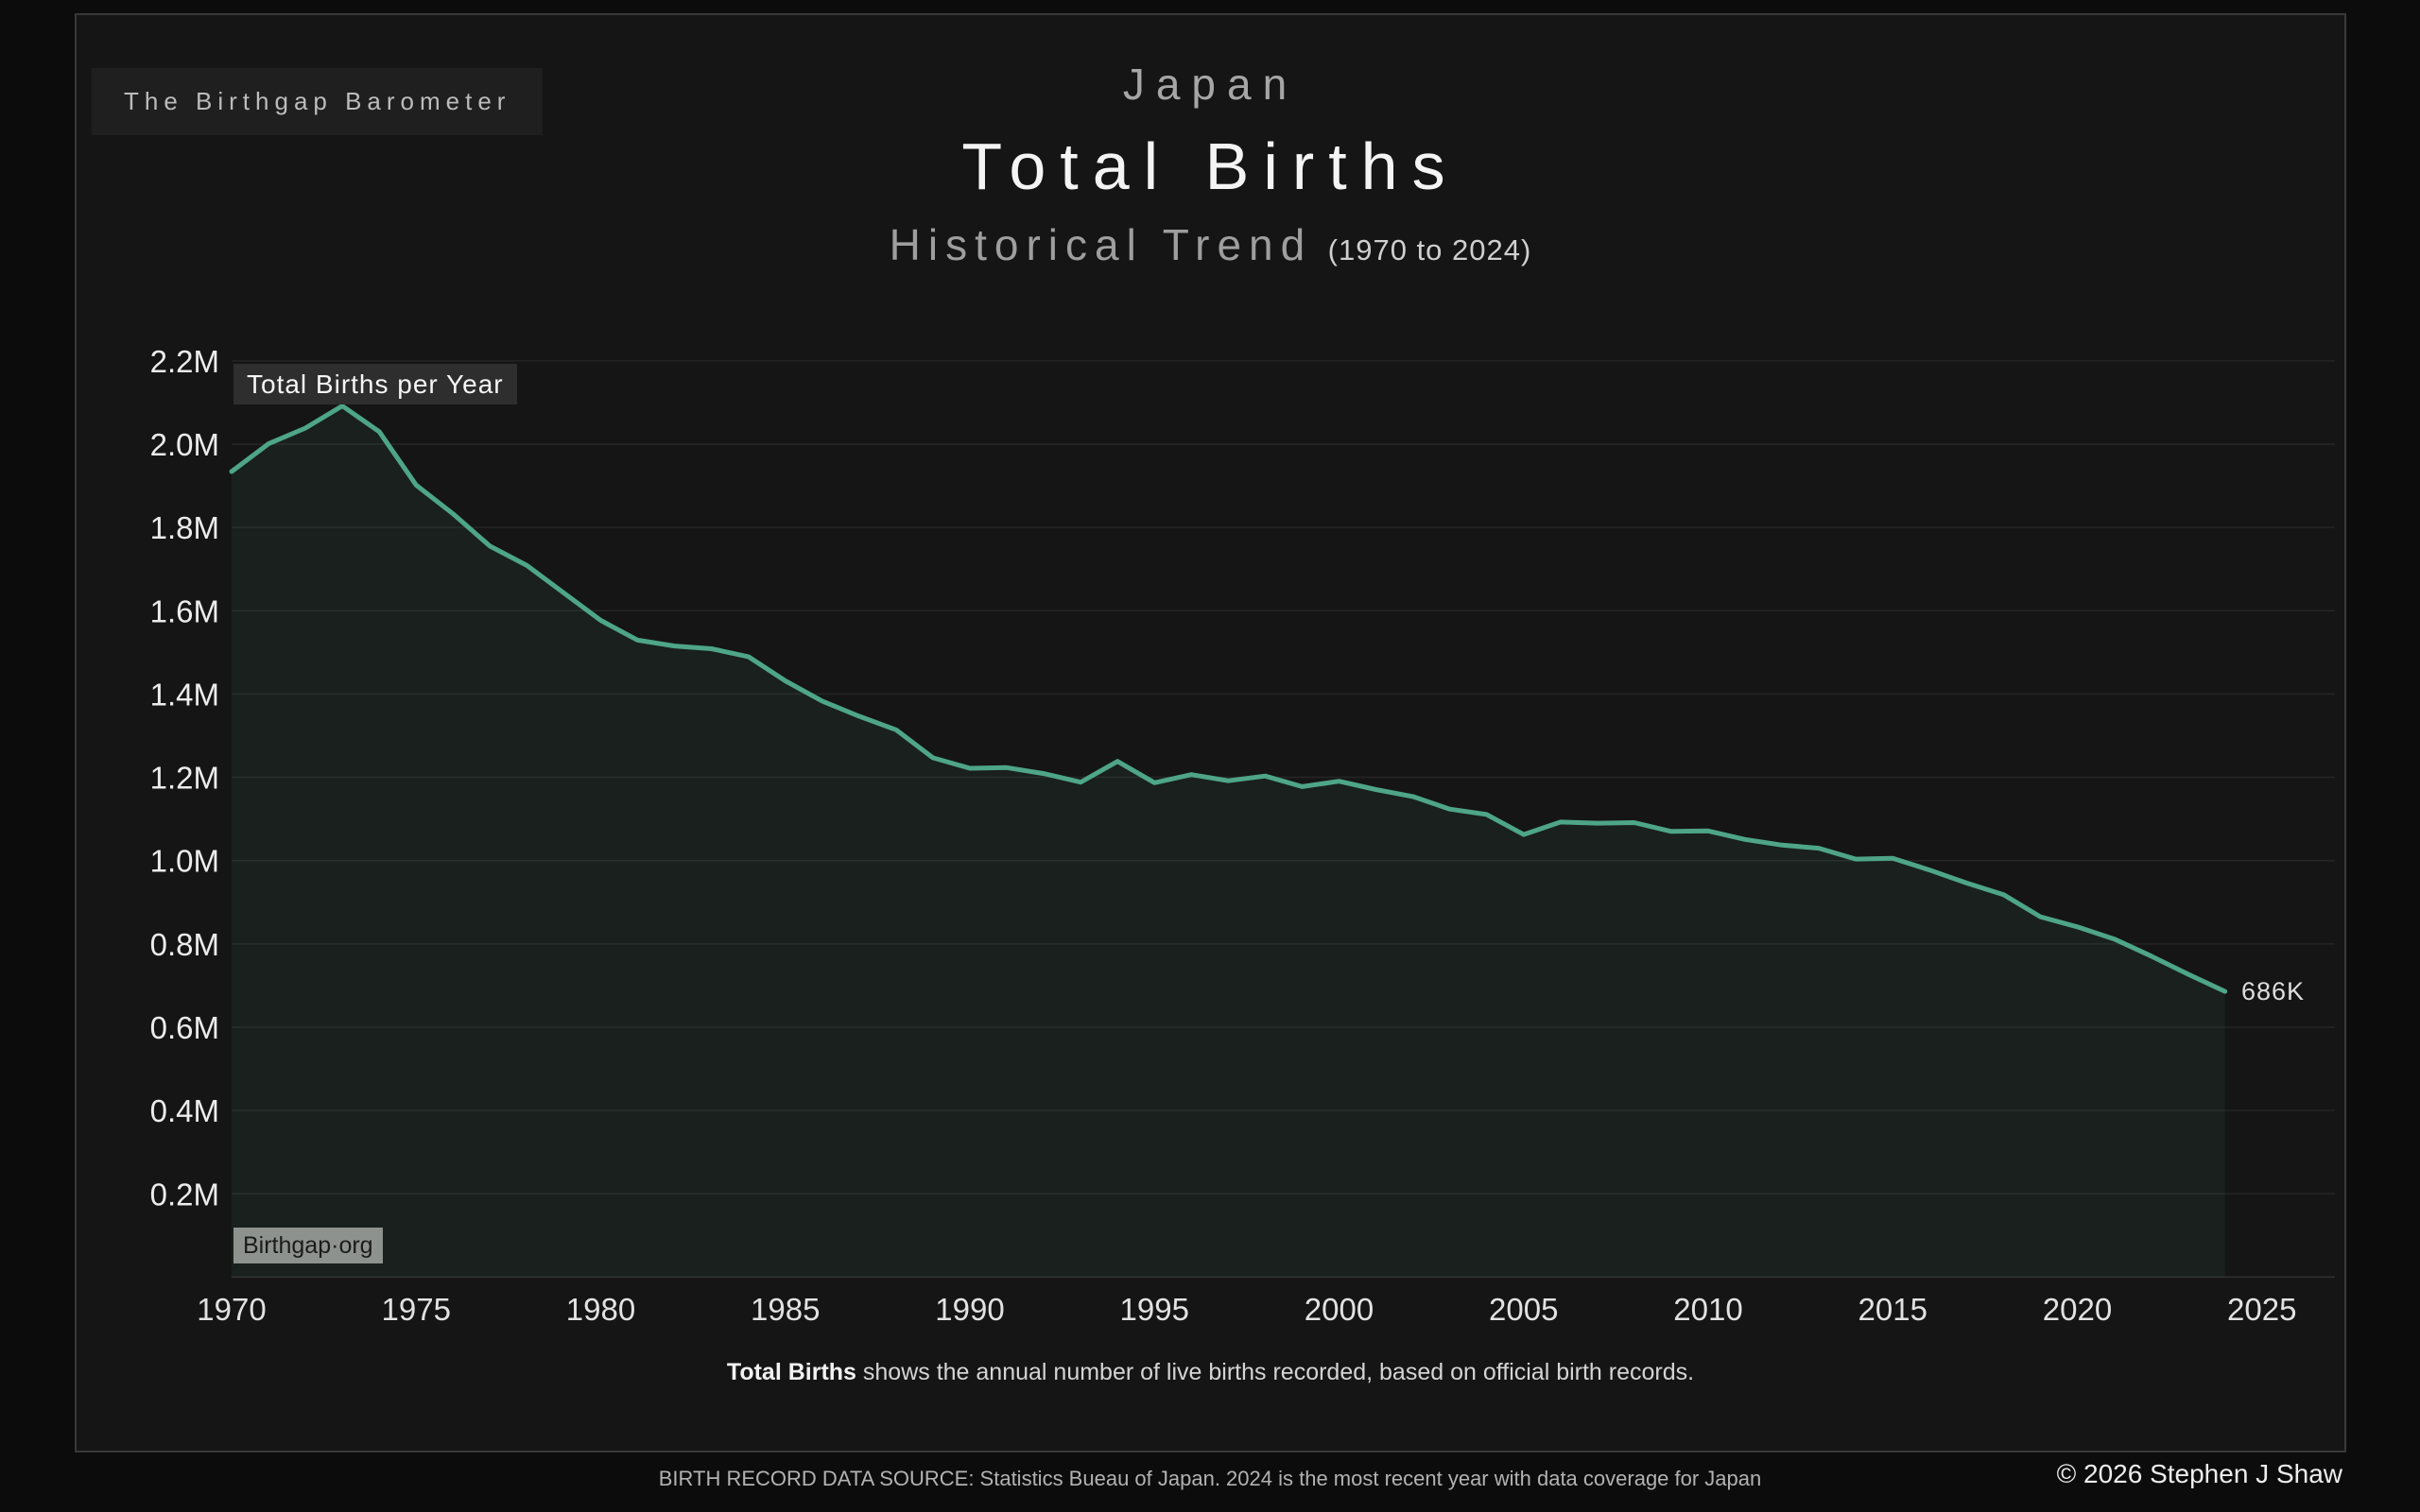 The height and width of the screenshot is (1512, 2420). What do you see at coordinates (1430, 249) in the screenshot?
I see `title-year-range: (1970 to 2024)` at bounding box center [1430, 249].